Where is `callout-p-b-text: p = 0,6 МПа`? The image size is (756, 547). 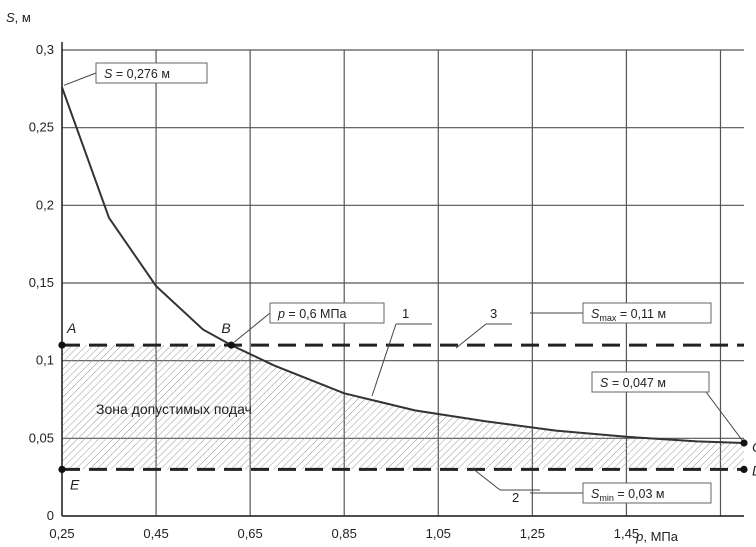
callout-p-b-text: p = 0,6 МПа is located at coordinates (311, 314).